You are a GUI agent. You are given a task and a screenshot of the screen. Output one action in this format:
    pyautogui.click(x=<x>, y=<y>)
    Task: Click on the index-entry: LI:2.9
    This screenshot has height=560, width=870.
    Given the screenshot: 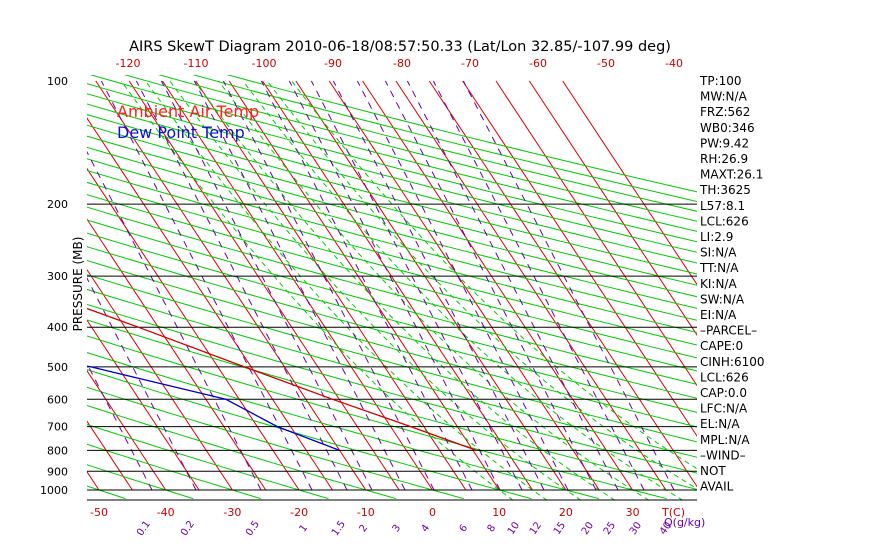 What is the action you would take?
    pyautogui.click(x=716, y=237)
    